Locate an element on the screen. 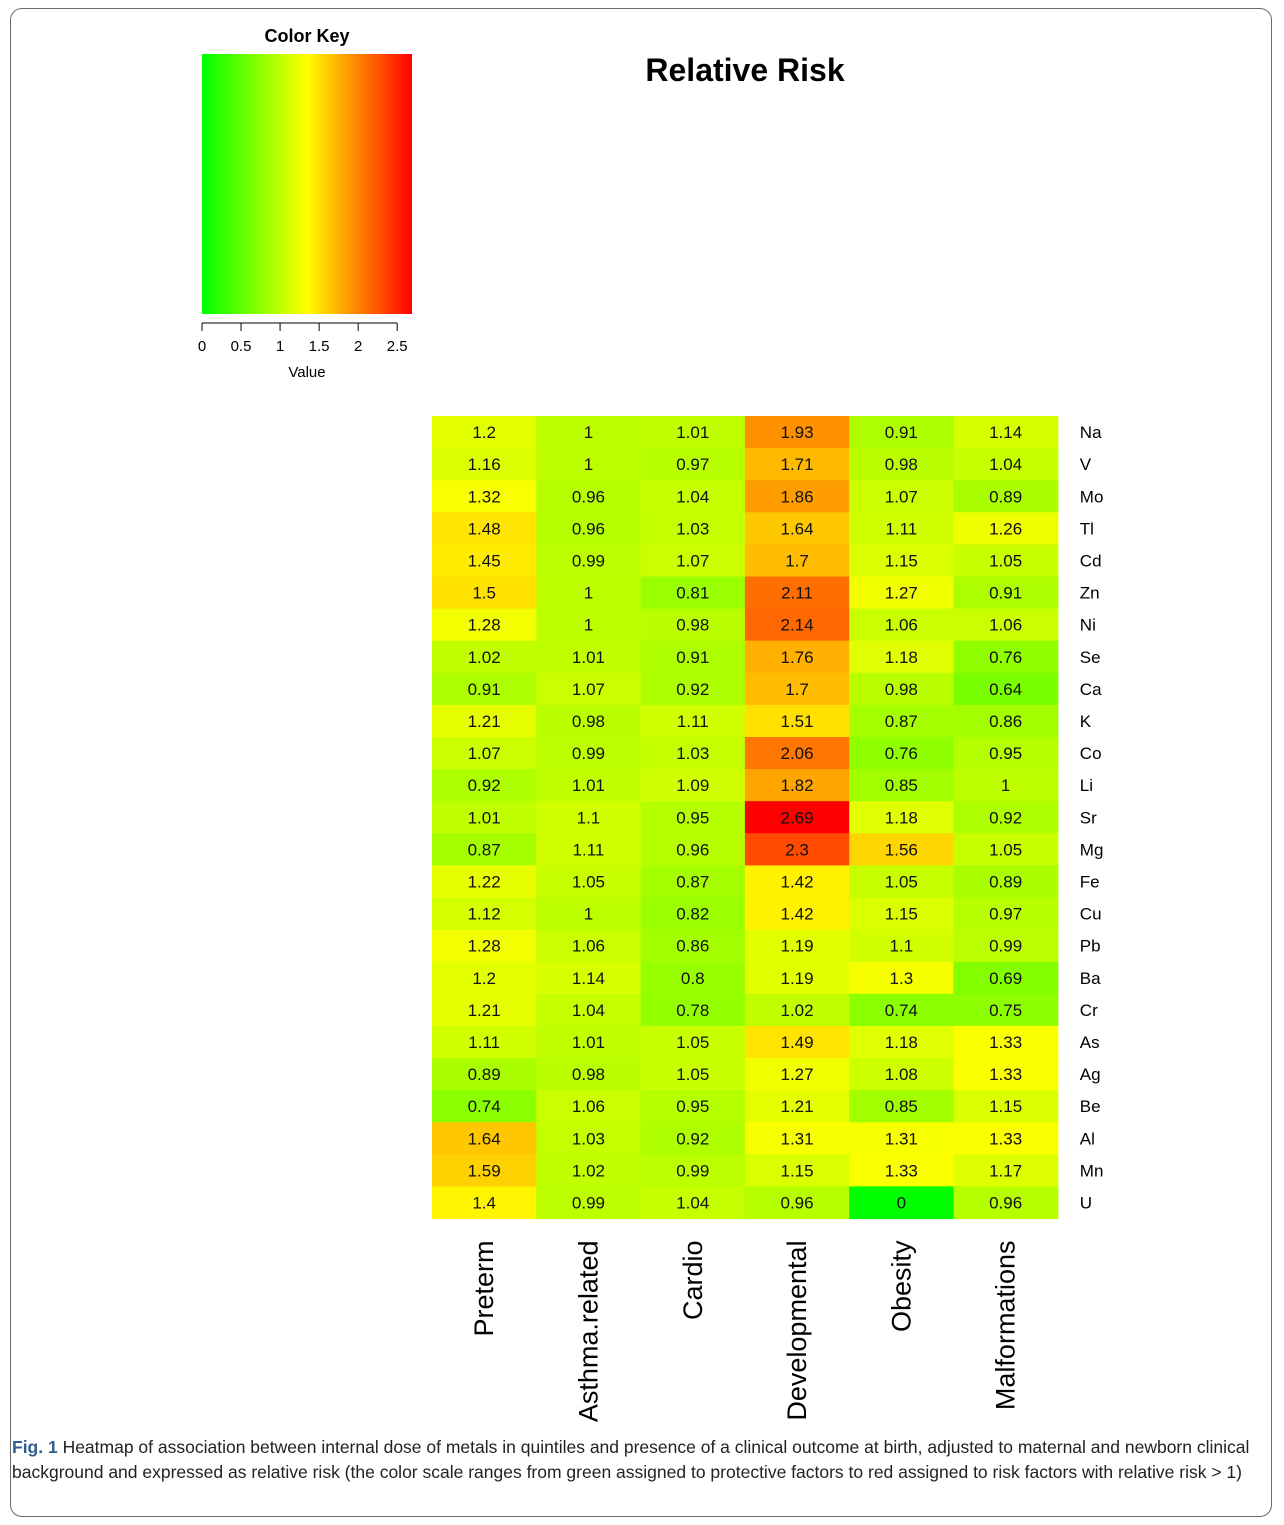  heatmap-cell-label: 1.86 is located at coordinates (797, 496).